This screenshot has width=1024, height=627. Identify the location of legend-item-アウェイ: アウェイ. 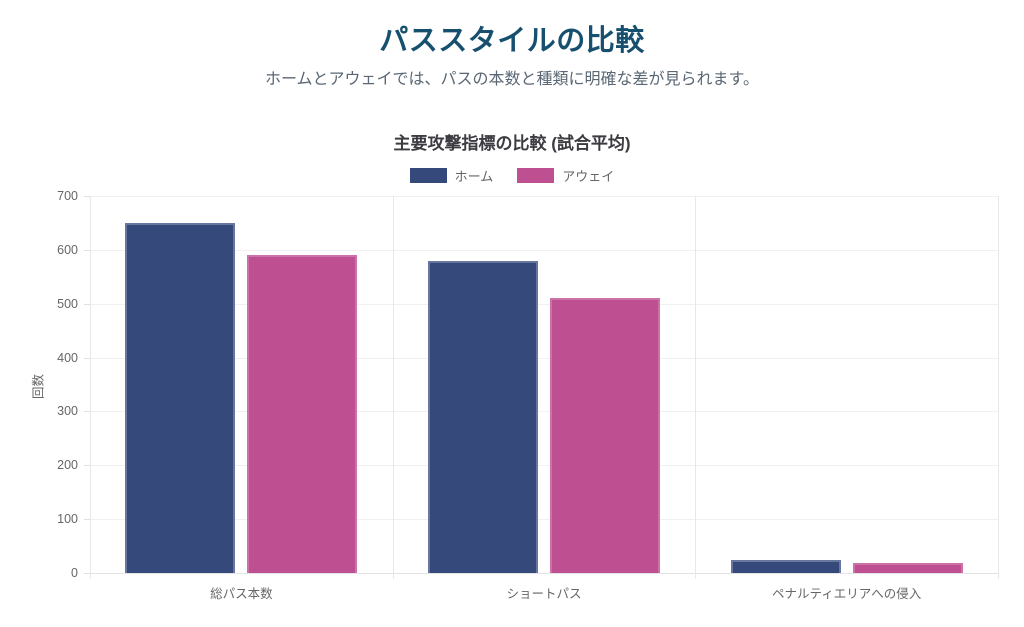
(565, 175).